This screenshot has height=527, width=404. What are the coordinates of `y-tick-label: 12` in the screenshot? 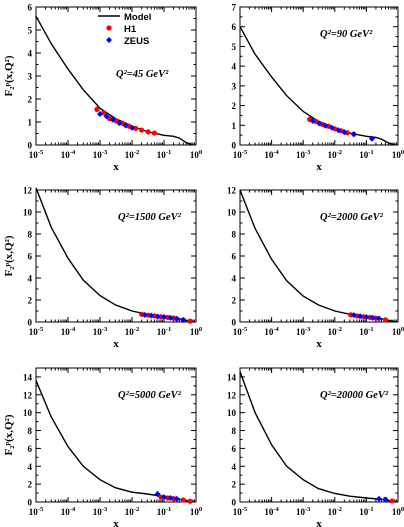 It's located at (28, 395).